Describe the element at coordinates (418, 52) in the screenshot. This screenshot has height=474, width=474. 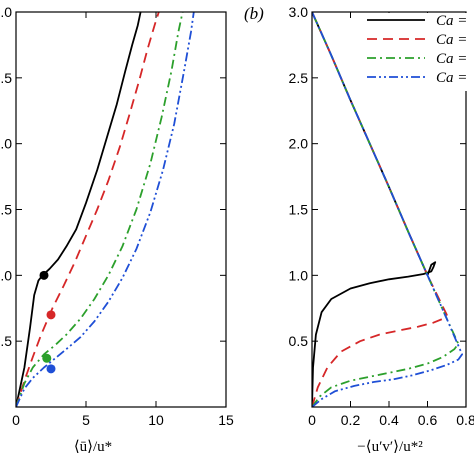
I see `legend: Ca = Ca = Ca = Ca =` at that location.